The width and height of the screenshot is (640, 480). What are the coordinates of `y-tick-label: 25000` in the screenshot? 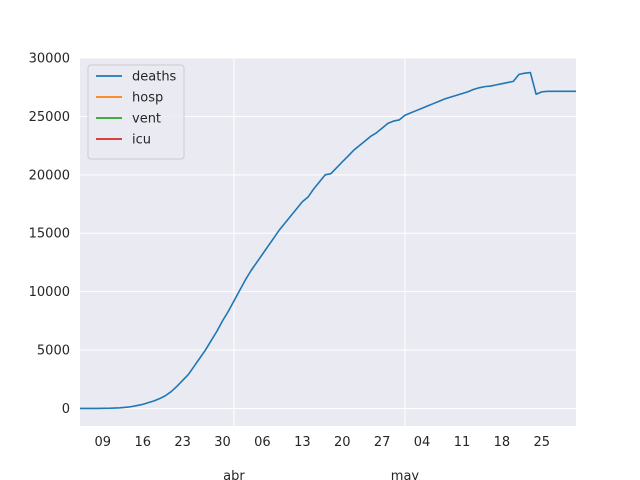 It's located at (49, 117).